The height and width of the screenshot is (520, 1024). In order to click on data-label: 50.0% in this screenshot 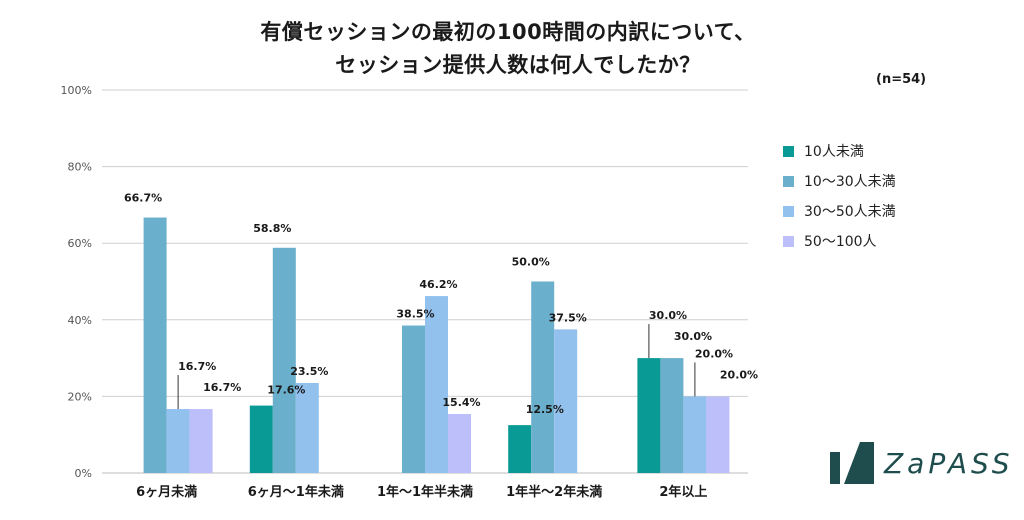, I will do `click(531, 262)`.